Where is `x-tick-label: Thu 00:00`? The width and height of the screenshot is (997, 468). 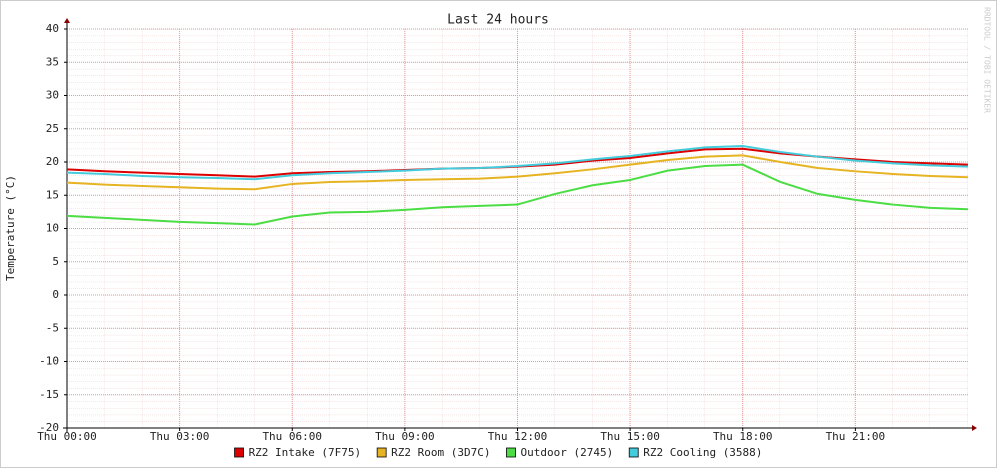 x-tick-label: Thu 00:00 is located at coordinates (67, 436).